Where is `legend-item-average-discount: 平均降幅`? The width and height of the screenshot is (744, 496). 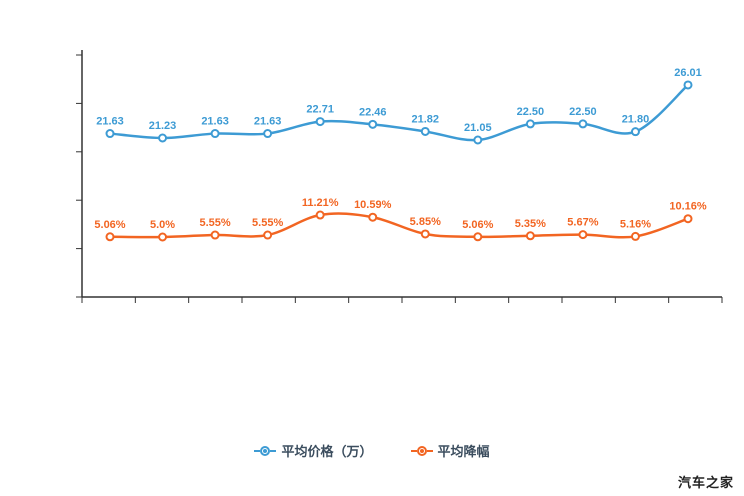
legend-item-average-discount: 平均降幅 is located at coordinates (450, 450).